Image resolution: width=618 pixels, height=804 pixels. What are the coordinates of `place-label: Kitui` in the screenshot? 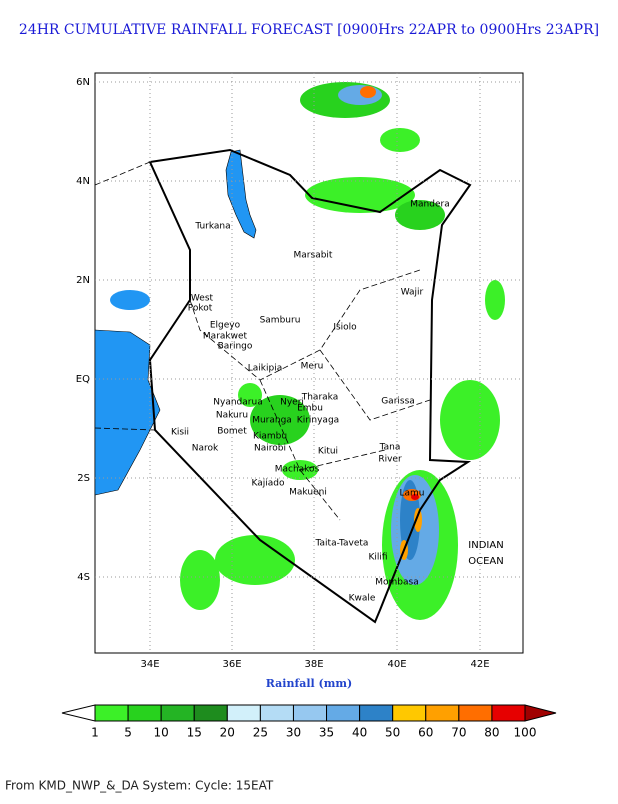 It's located at (328, 452).